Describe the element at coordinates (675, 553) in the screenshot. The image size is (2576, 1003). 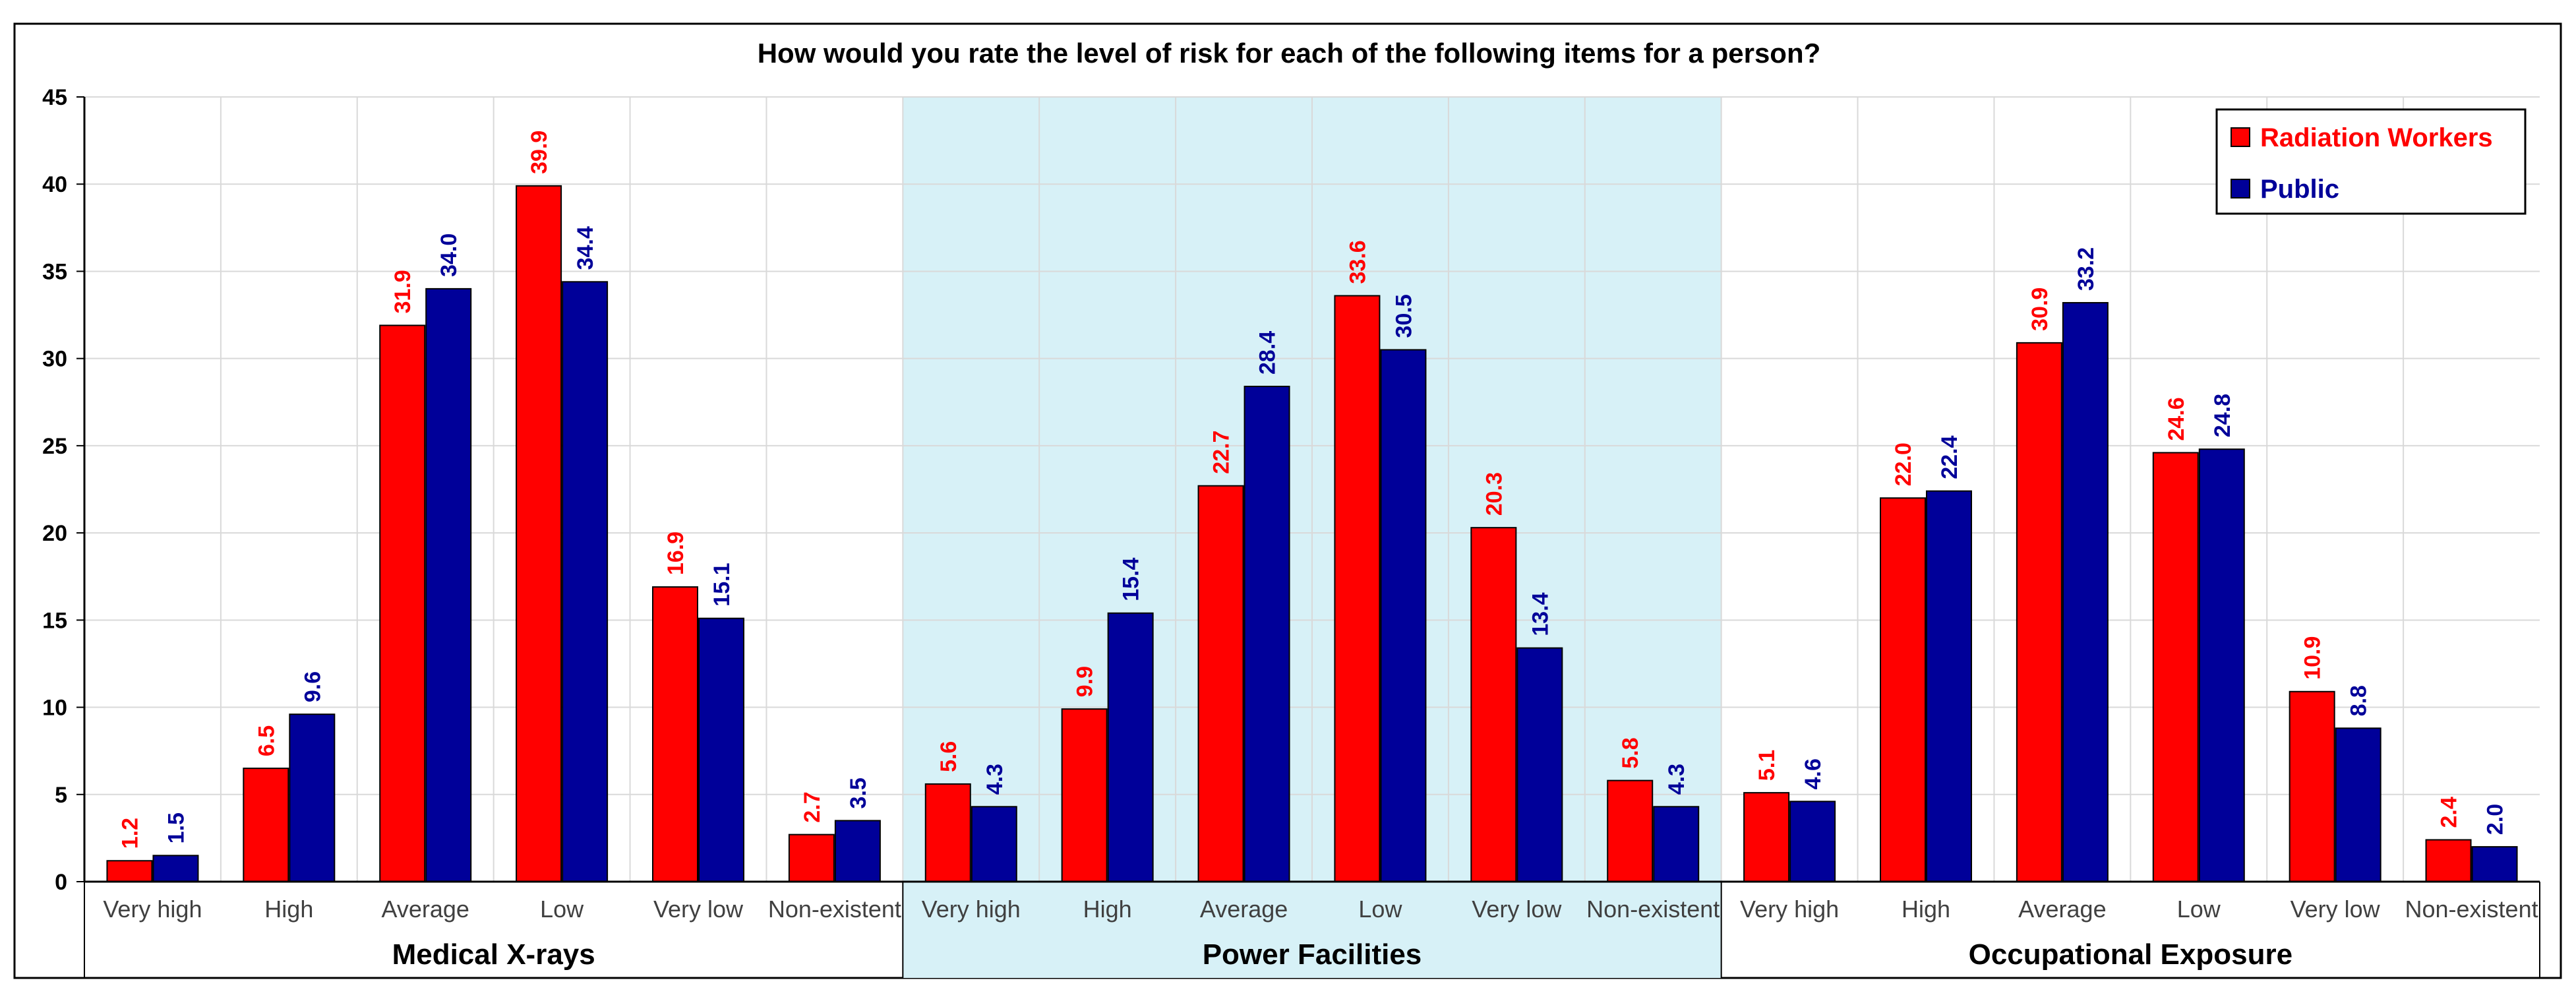
I see `data-label: 16.9` at that location.